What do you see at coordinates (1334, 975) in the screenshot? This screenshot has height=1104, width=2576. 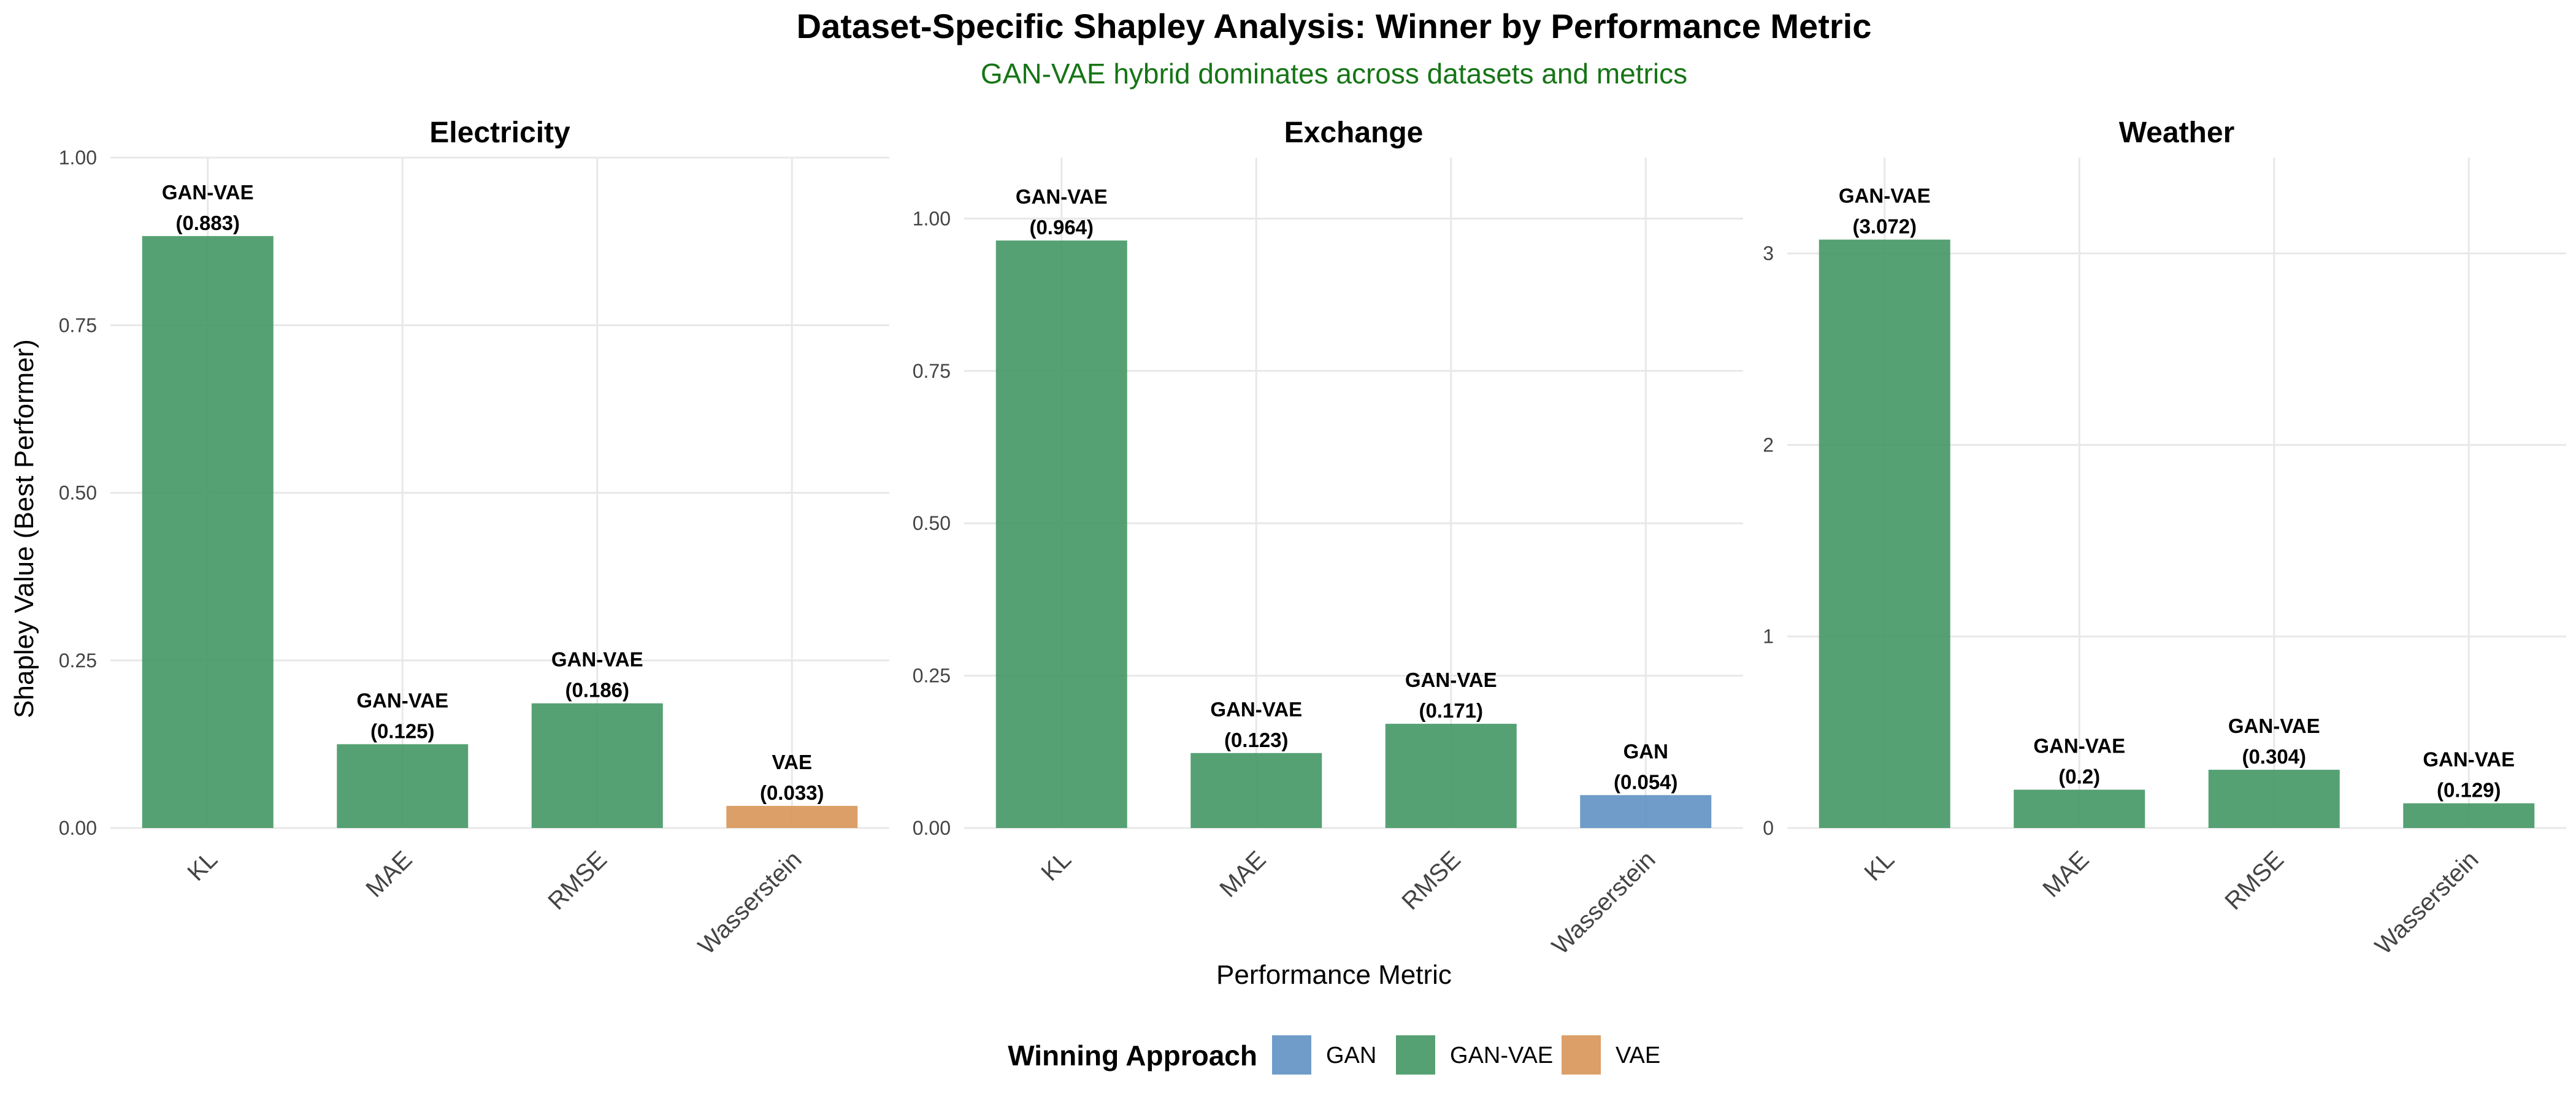 I see `x-axis-label: Performance Metric` at bounding box center [1334, 975].